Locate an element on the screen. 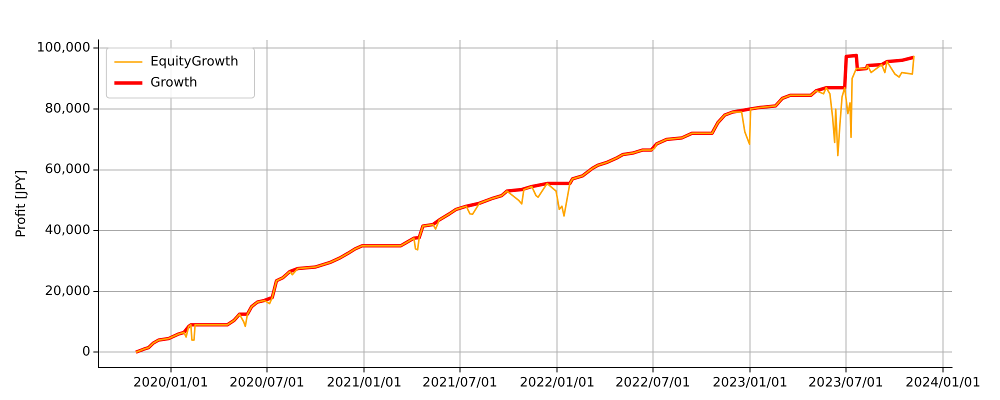  x-tick-label: 2023/07/01 is located at coordinates (846, 383).